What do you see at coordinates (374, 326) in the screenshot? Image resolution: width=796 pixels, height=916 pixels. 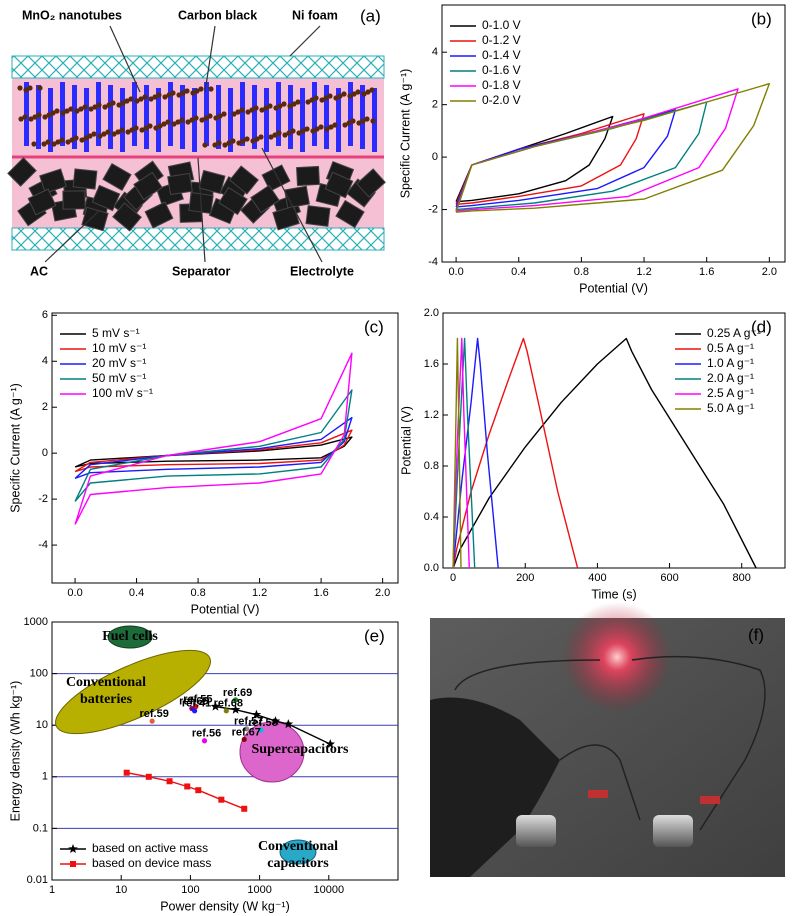 I see `panel-label: (c)` at bounding box center [374, 326].